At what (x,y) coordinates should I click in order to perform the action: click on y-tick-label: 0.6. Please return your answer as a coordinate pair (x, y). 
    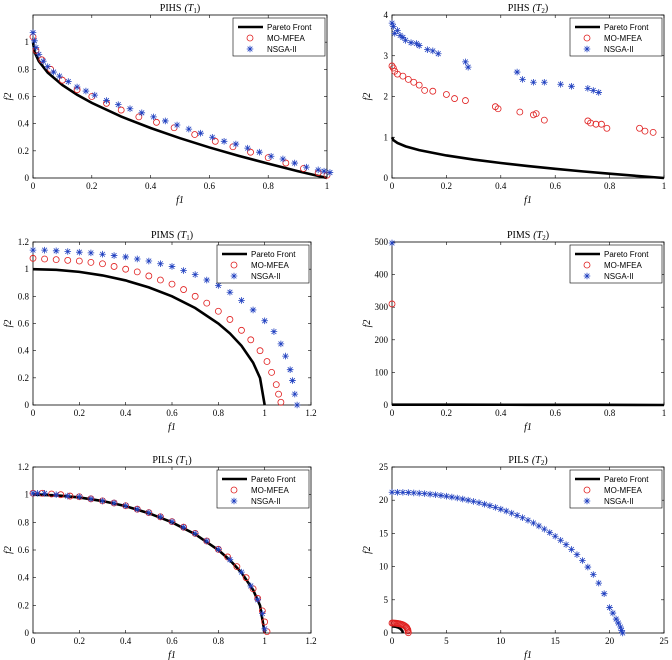
    Looking at the image, I should click on (24, 97).